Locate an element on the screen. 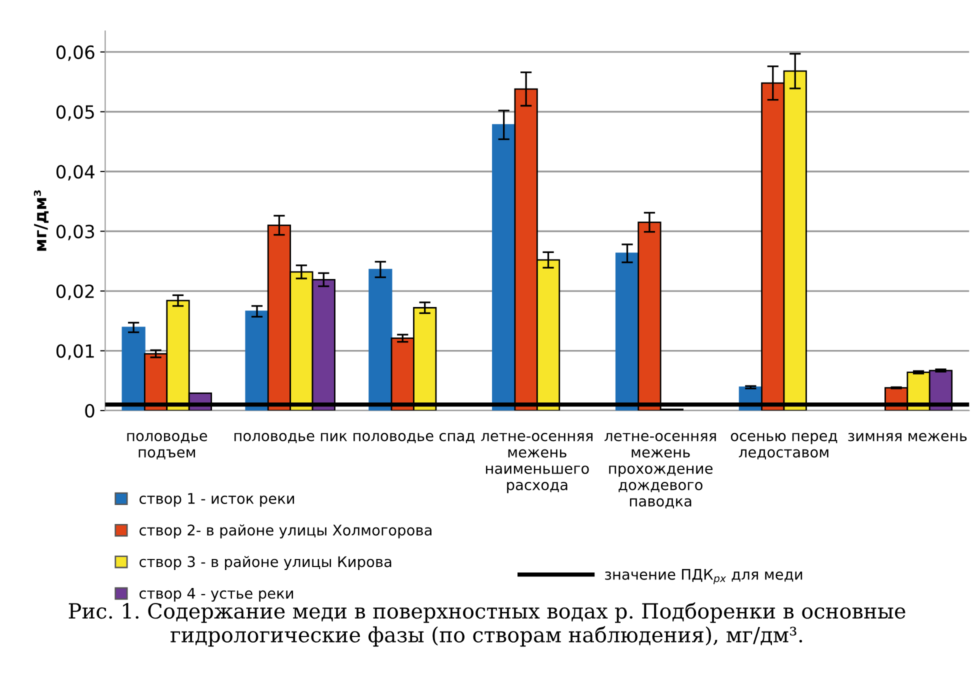 Image resolution: width=974 pixels, height=690 pixels. y-tick-label: 0,06 is located at coordinates (75, 53).